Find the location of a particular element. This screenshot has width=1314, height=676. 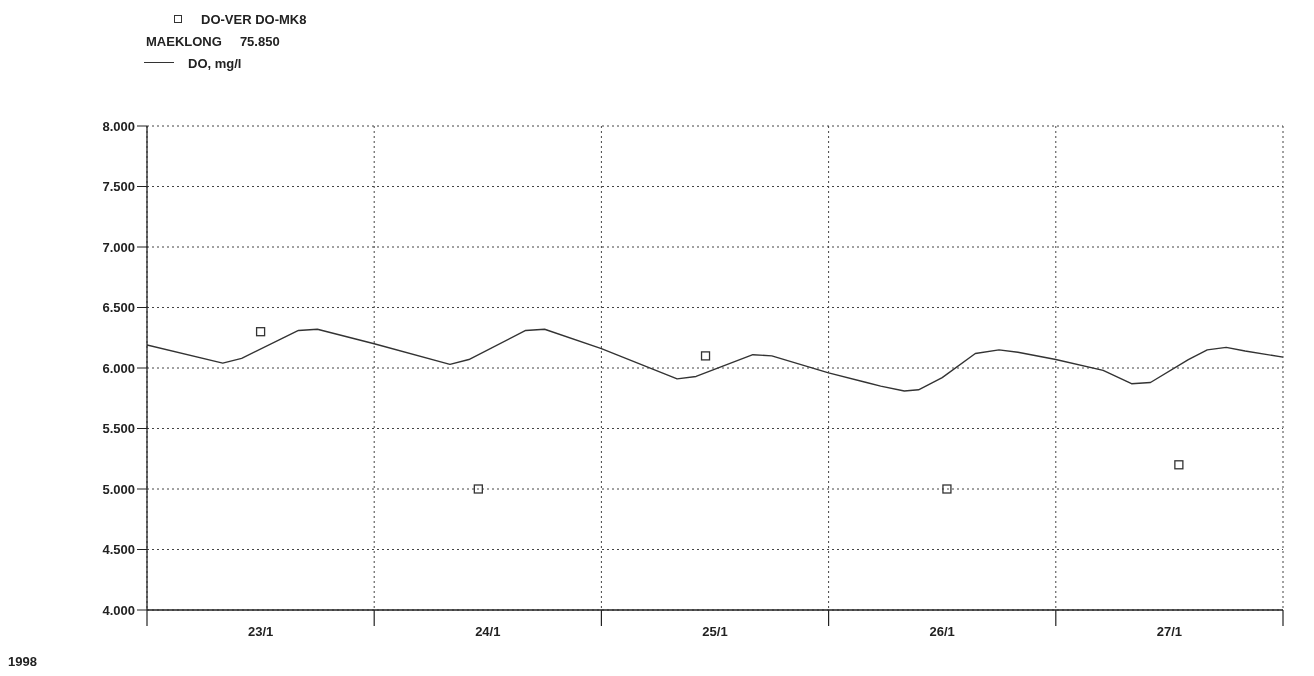

x-tick-label: 25/1 is located at coordinates (715, 631).